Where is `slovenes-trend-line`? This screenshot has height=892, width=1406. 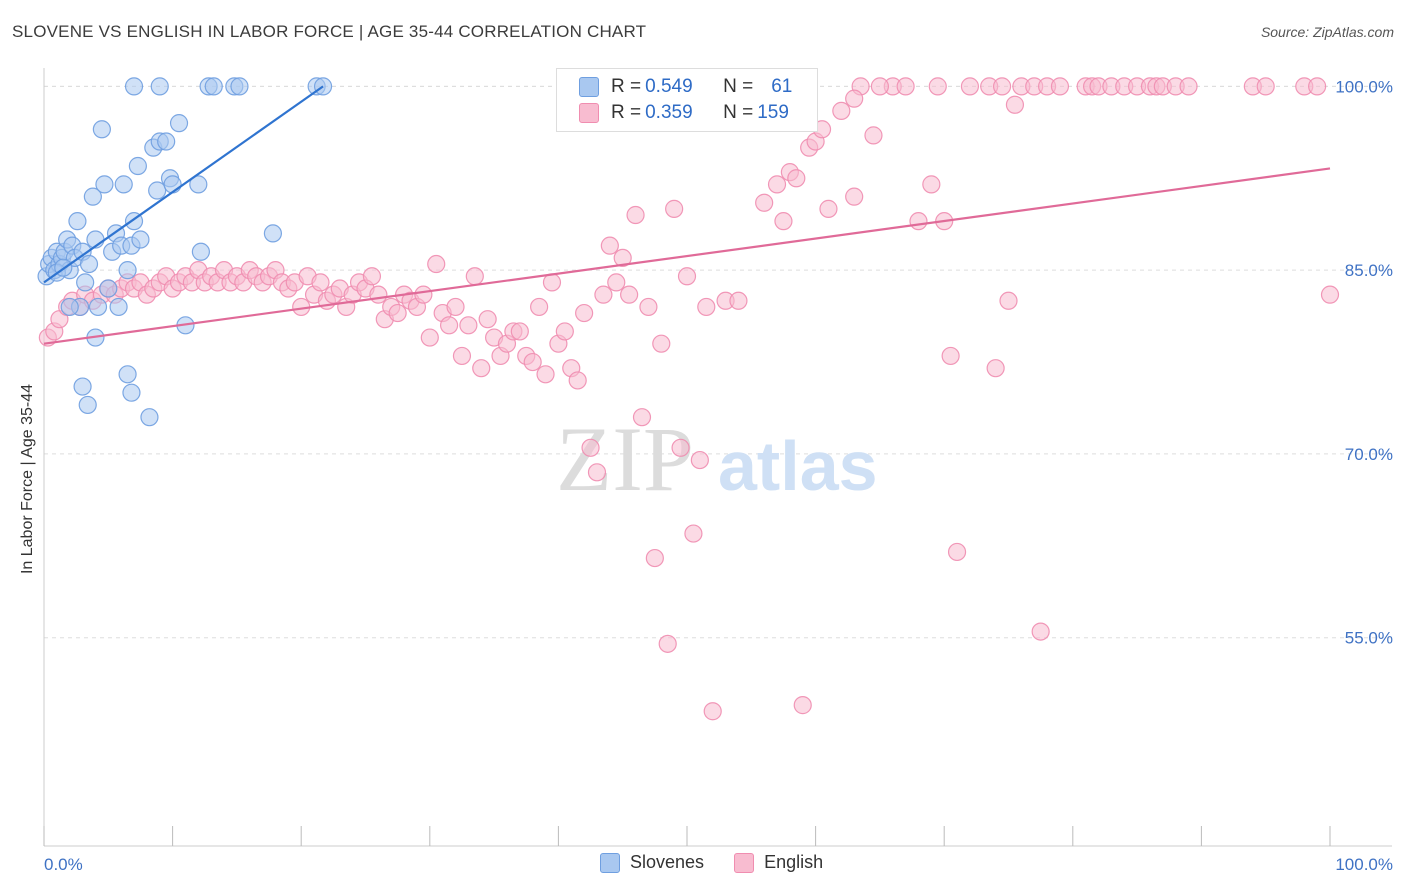 slovenes-trend-line is located at coordinates (183, 184).